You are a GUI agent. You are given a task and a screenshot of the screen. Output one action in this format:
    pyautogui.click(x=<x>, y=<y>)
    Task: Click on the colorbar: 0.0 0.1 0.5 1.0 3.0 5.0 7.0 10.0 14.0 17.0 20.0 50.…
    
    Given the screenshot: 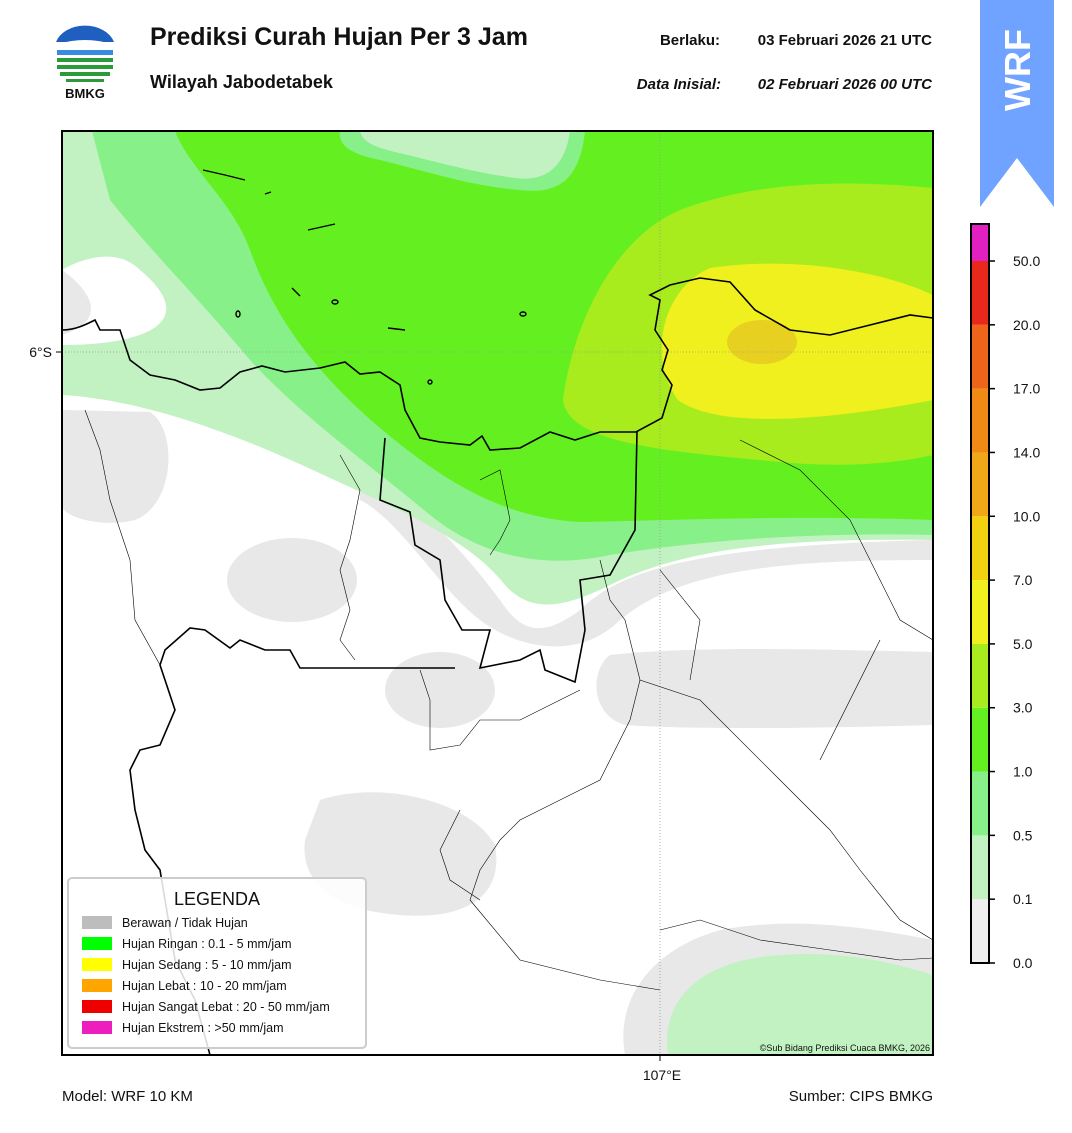 What is the action you would take?
    pyautogui.click(x=1005, y=597)
    